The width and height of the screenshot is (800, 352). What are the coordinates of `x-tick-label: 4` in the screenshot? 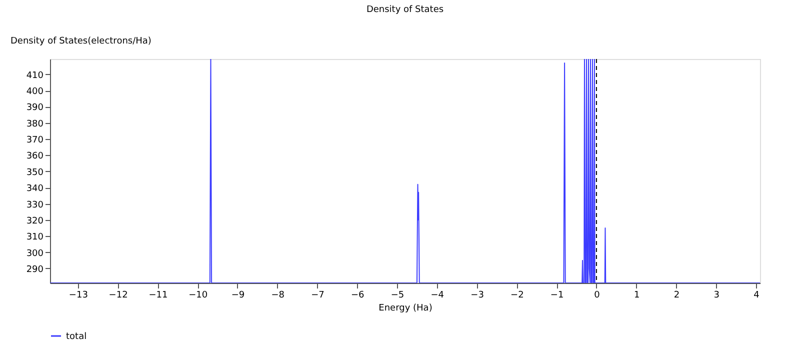 It's located at (757, 295).